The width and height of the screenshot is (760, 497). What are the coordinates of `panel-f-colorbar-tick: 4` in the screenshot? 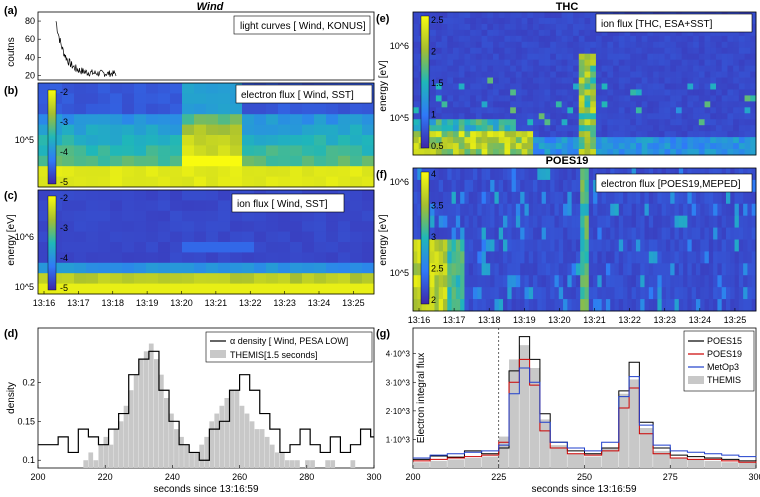 It's located at (433, 174).